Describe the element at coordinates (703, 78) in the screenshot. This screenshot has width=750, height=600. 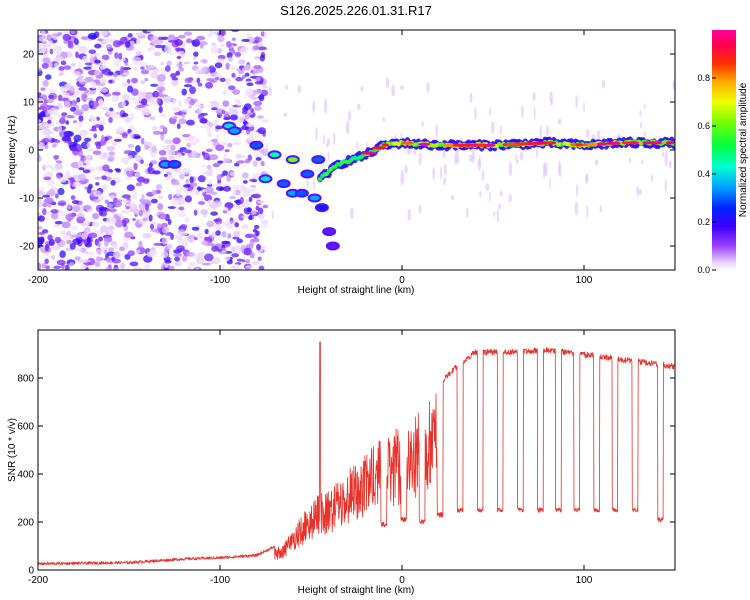
I see `colorbar-tick-label: 0.8` at that location.